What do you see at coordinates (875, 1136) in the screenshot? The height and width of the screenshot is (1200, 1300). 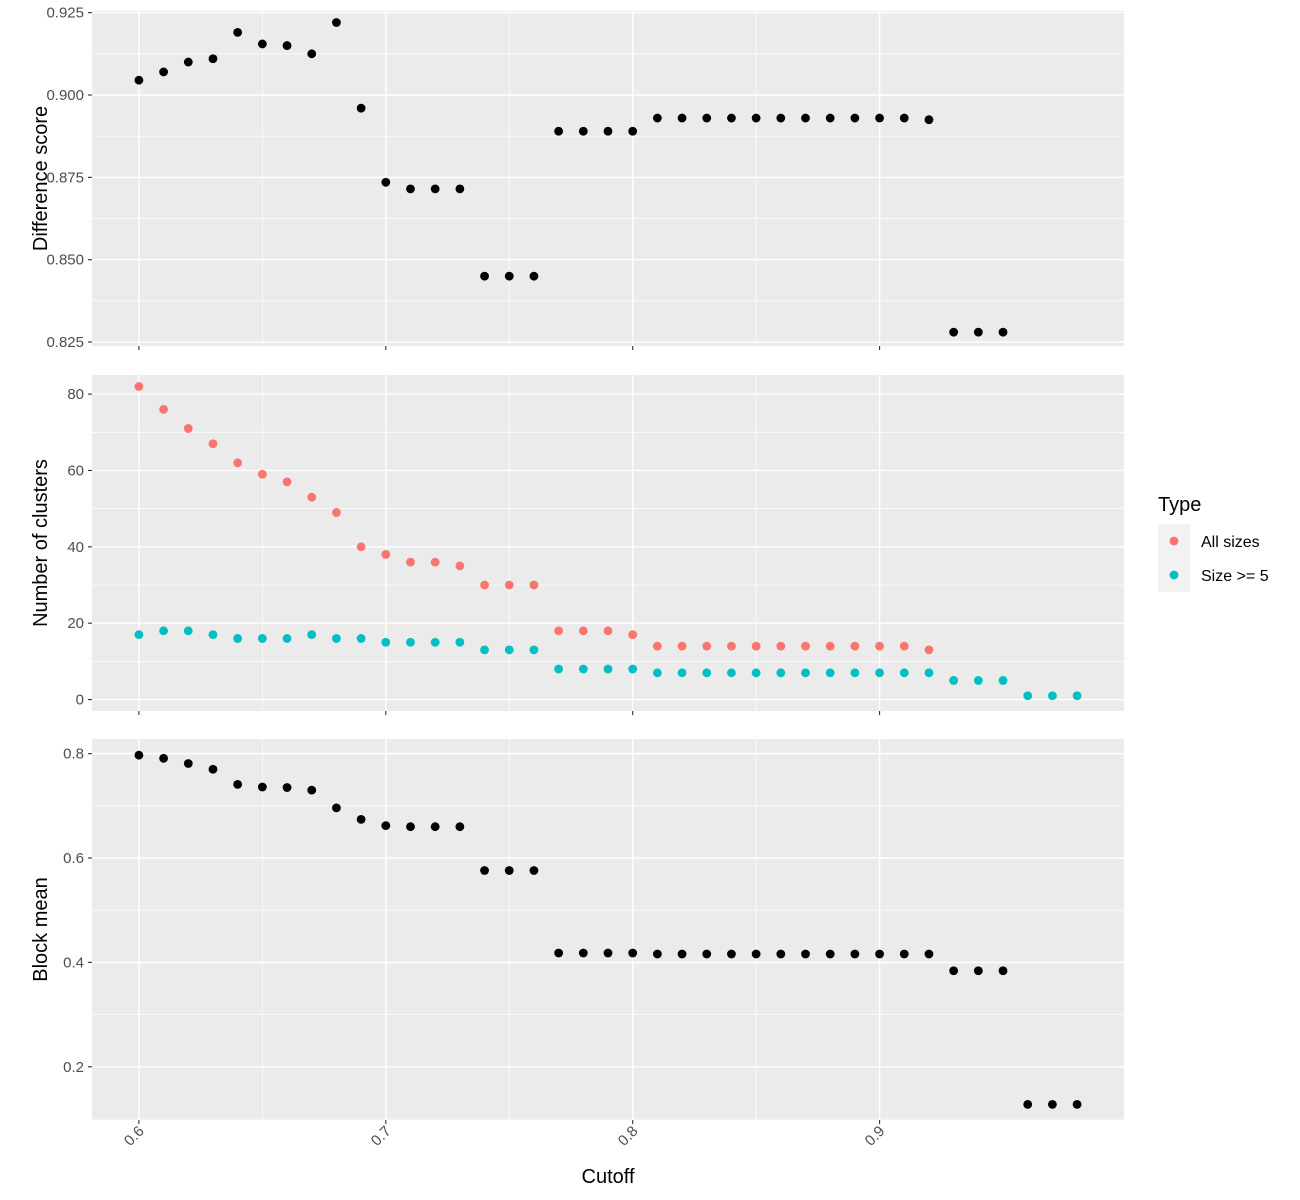 I see `x-tick-label: 0.9` at bounding box center [875, 1136].